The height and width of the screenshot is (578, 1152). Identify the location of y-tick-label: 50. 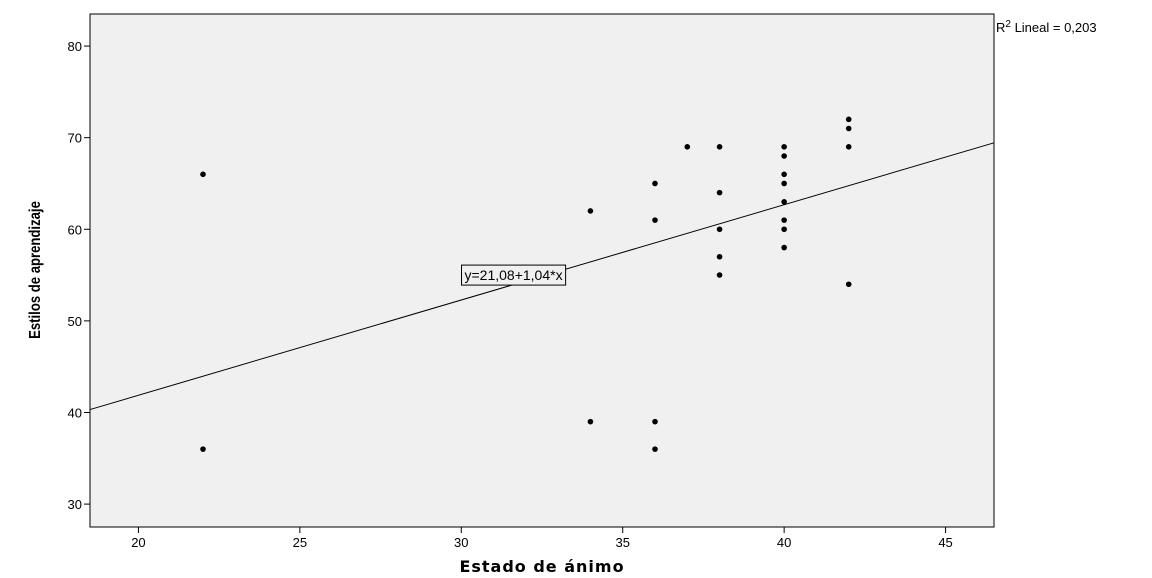
(75, 321).